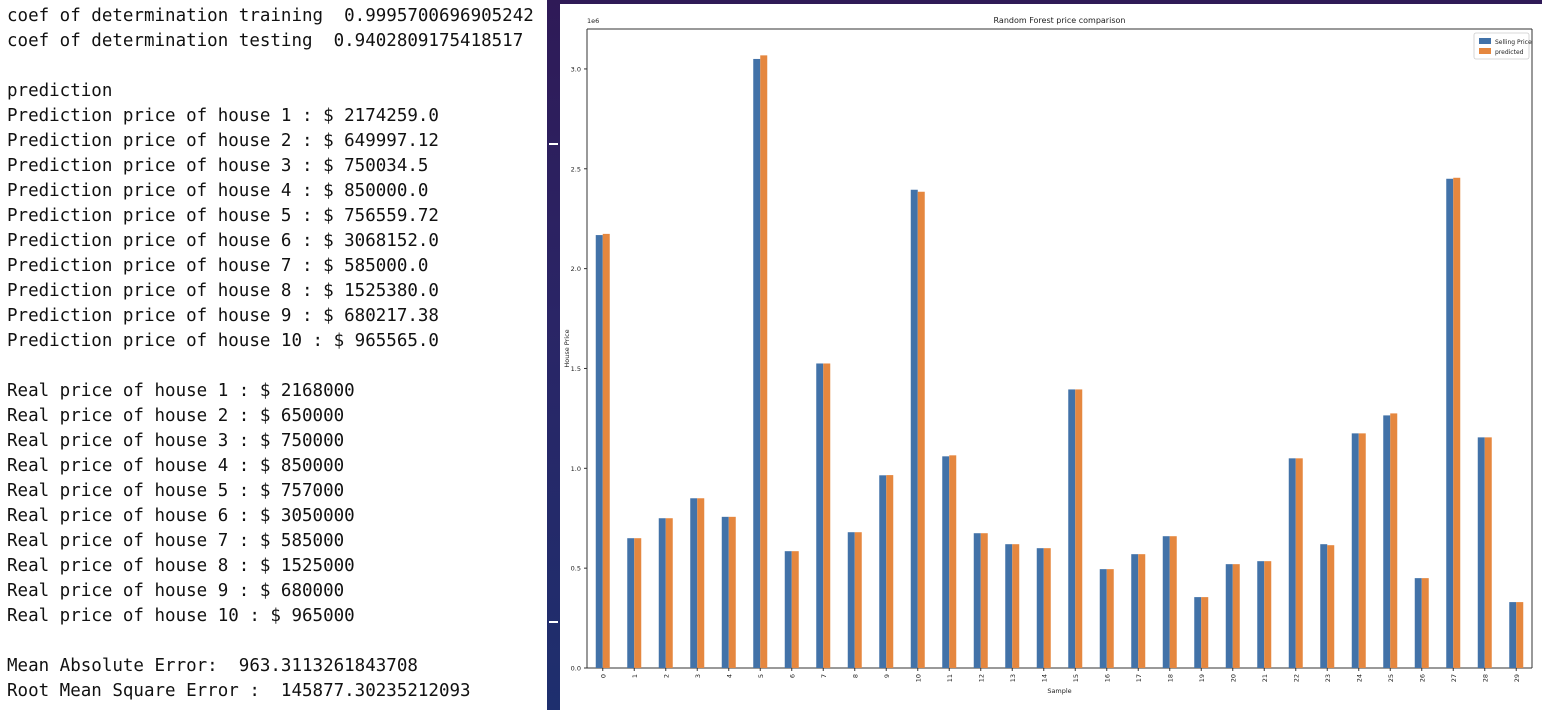 The height and width of the screenshot is (710, 1542). Describe the element at coordinates (176, 416) in the screenshot. I see `console-line: Real price of house 2 : $ 650000` at that location.